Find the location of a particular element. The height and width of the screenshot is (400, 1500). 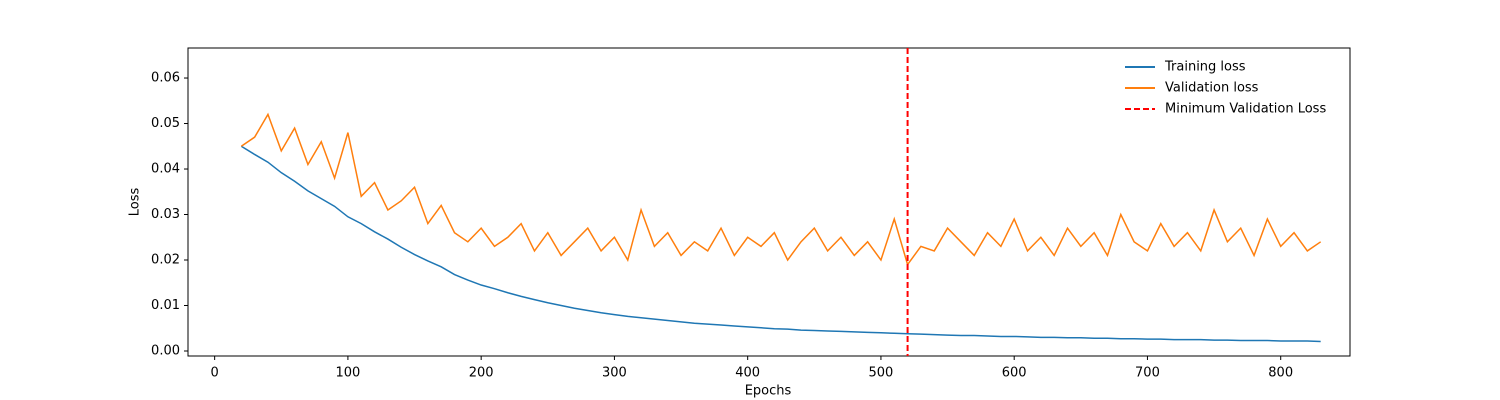

legend-label: Validation loss is located at coordinates (1212, 88).